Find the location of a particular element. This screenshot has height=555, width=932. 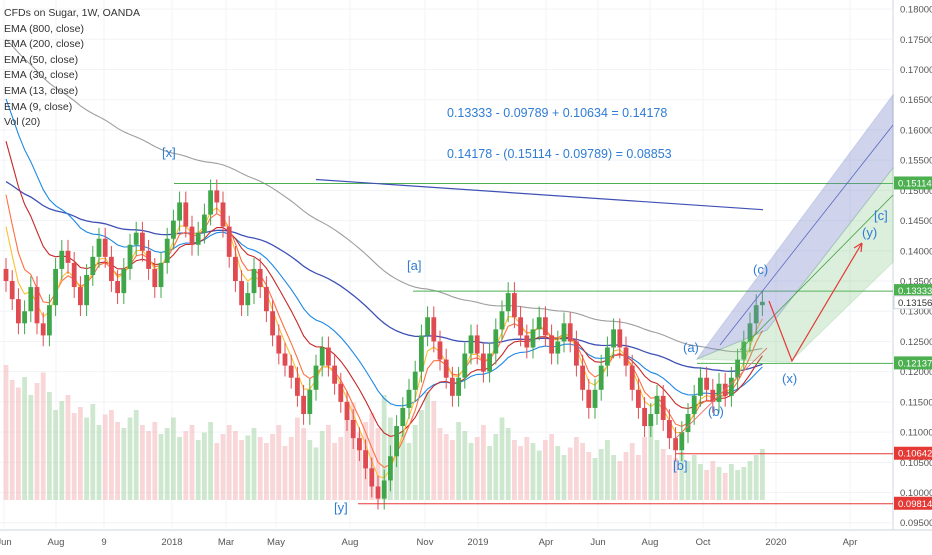

wave-label: (c) is located at coordinates (760, 269).